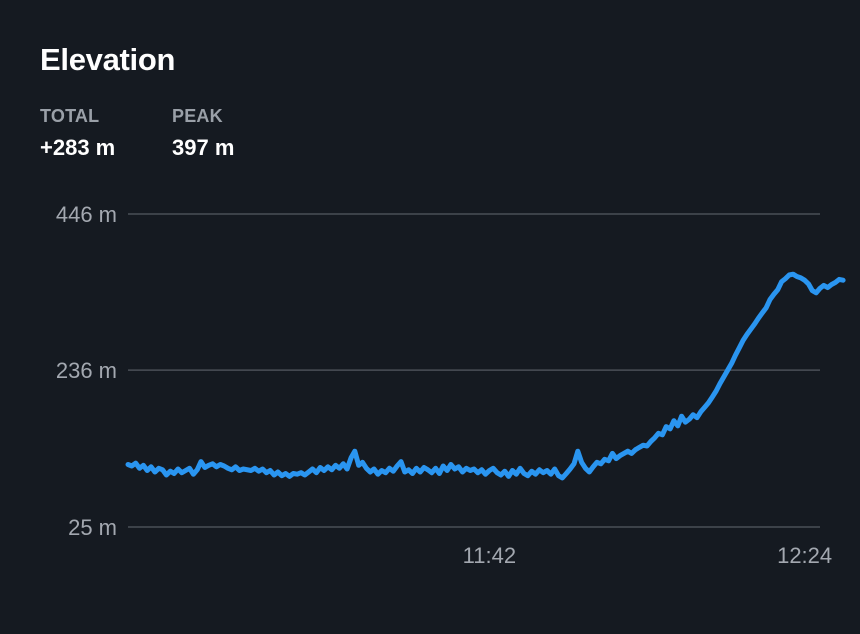 The height and width of the screenshot is (634, 860). I want to click on chart-title: Elevation, so click(108, 59).